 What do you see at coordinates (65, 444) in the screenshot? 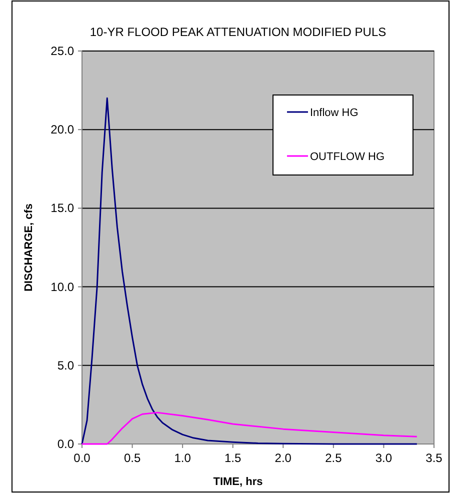
I see `y-tick-label: 0.0` at bounding box center [65, 444].